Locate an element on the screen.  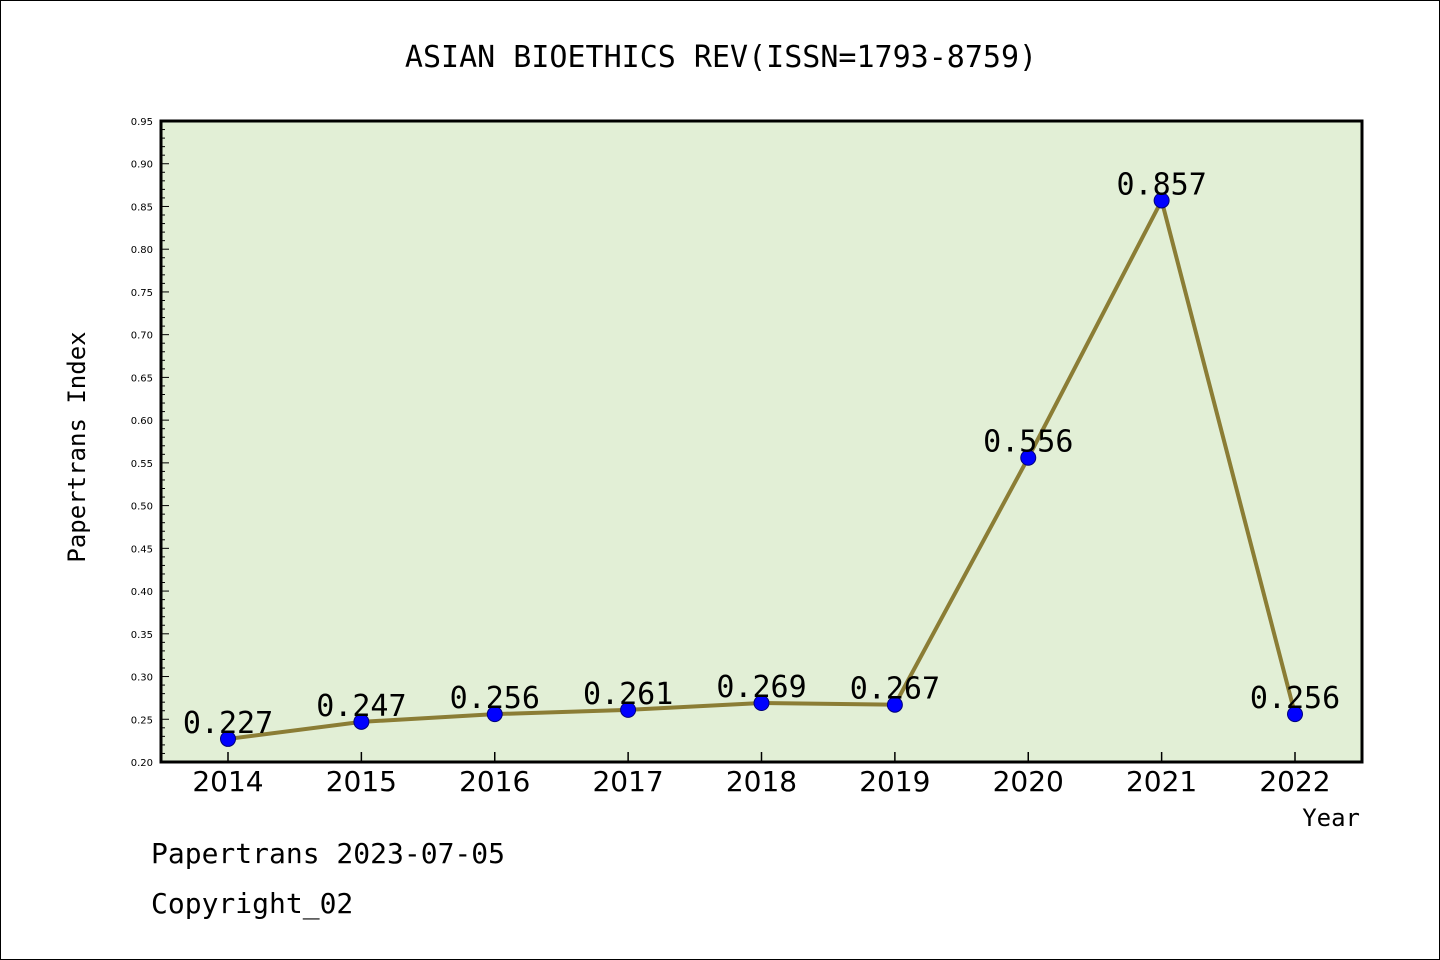
y-tick-label: 0.90 is located at coordinates (142, 165).